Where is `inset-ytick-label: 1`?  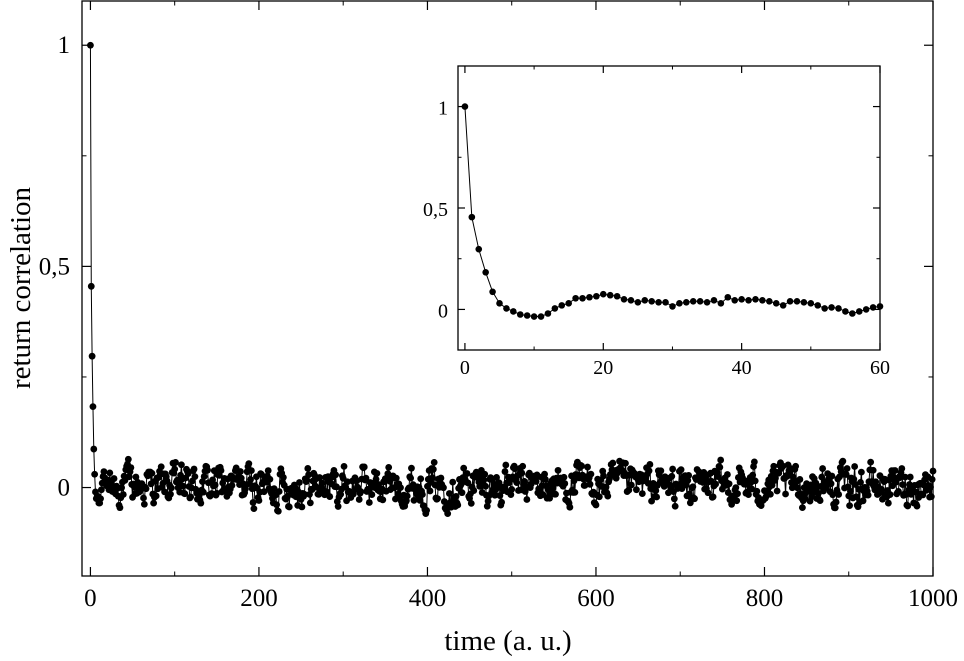 inset-ytick-label: 1 is located at coordinates (443, 109).